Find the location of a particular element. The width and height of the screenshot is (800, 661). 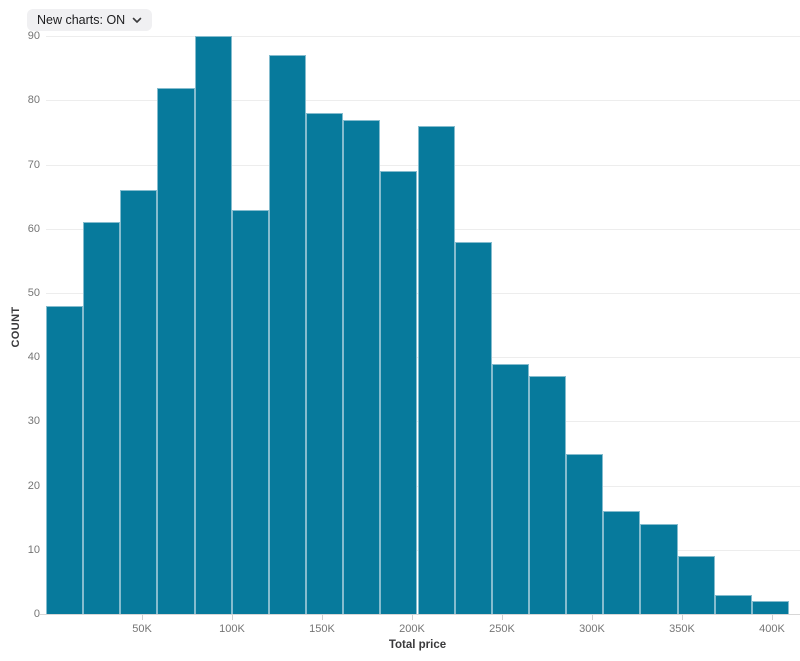

chevron-down-icon is located at coordinates (137, 20).